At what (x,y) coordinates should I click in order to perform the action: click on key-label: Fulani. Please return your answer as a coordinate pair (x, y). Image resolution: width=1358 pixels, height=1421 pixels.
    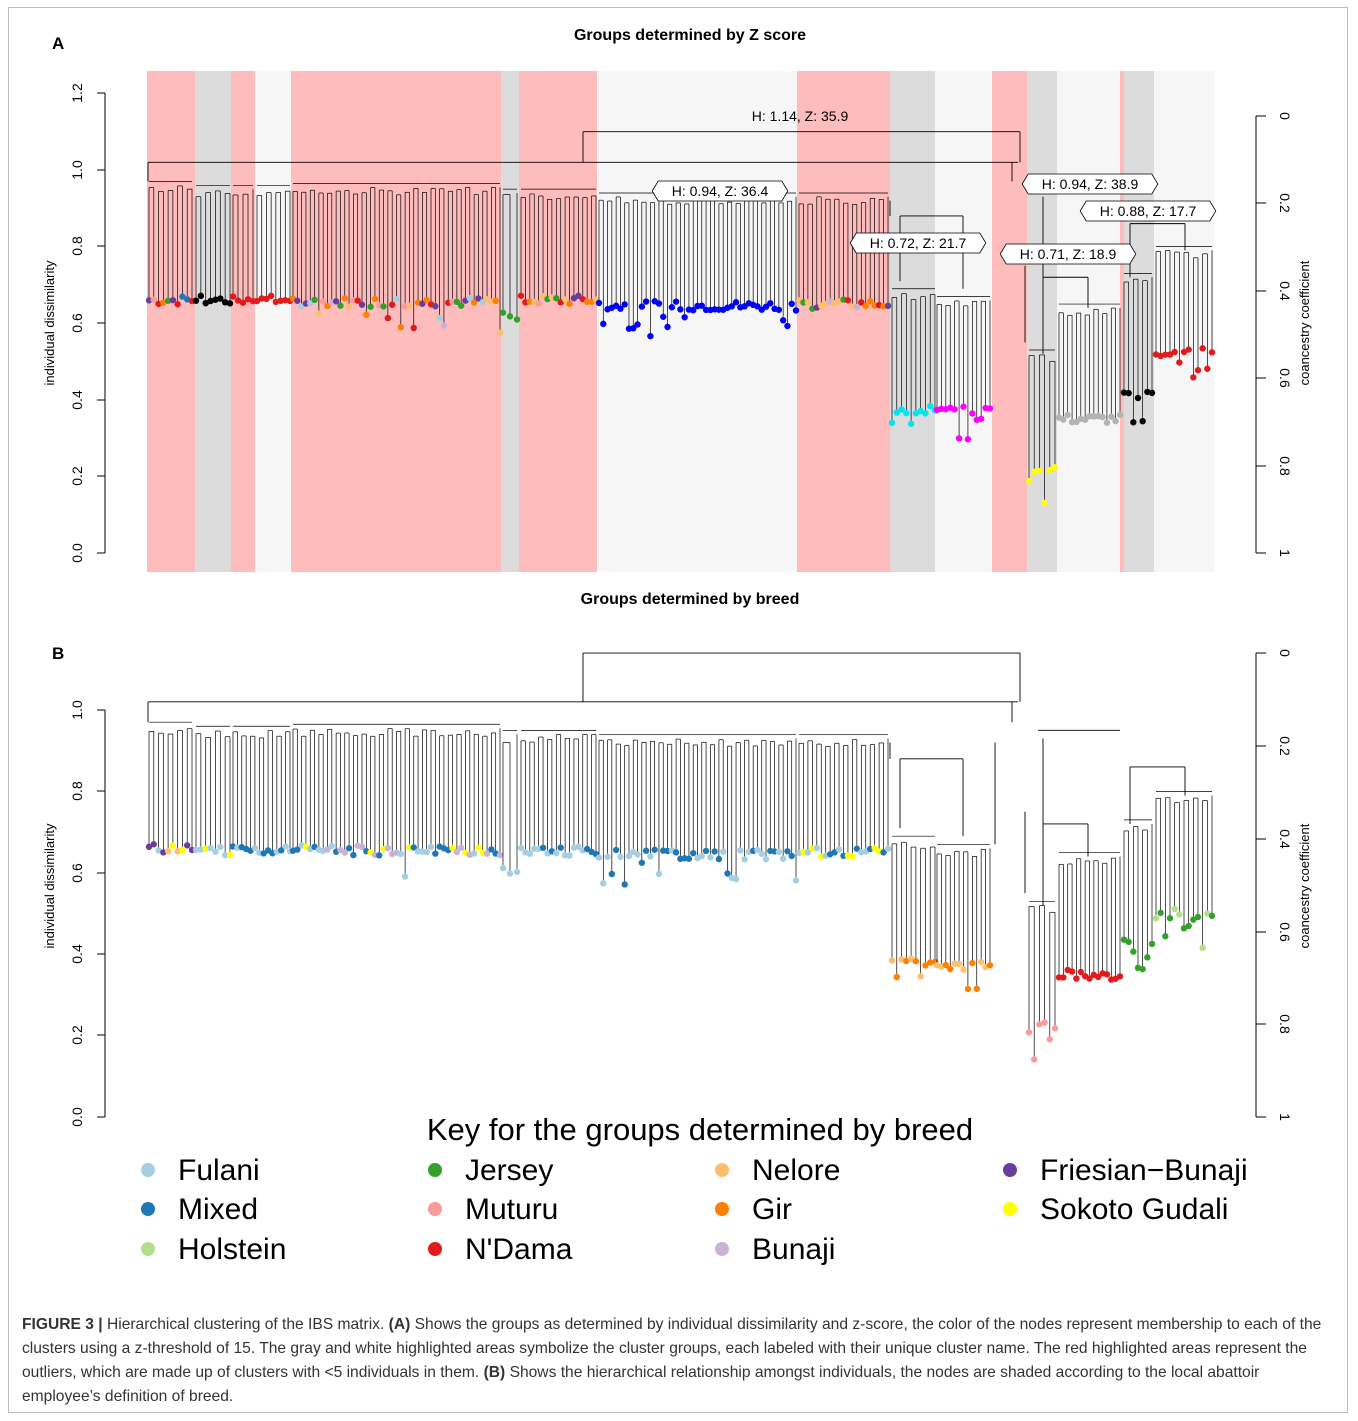
    Looking at the image, I should click on (219, 1170).